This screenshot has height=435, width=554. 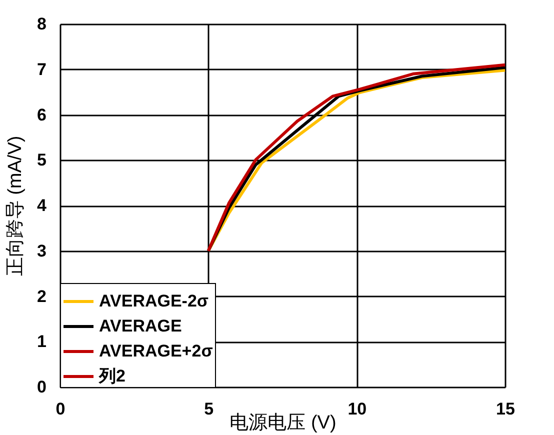 What do you see at coordinates (283, 423) in the screenshot?
I see `x-axis-title: 电源电压 (V)` at bounding box center [283, 423].